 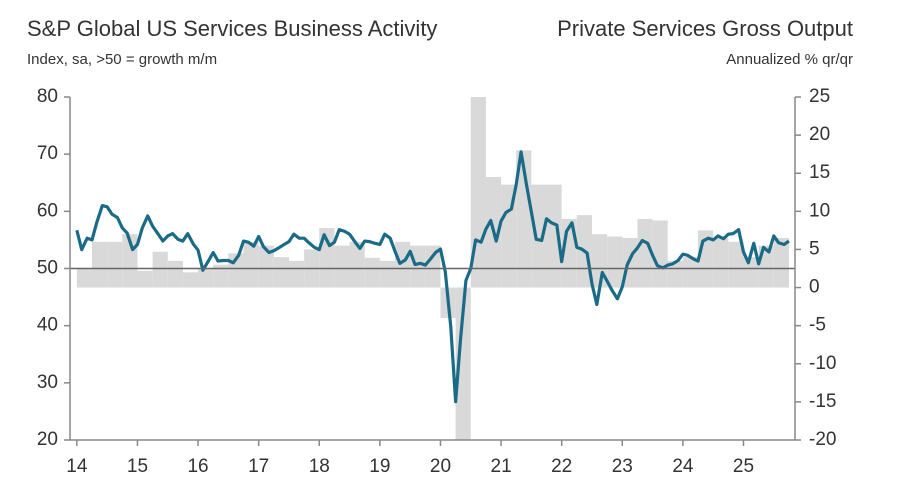 What do you see at coordinates (47, 153) in the screenshot?
I see `y-tick-label: 70` at bounding box center [47, 153].